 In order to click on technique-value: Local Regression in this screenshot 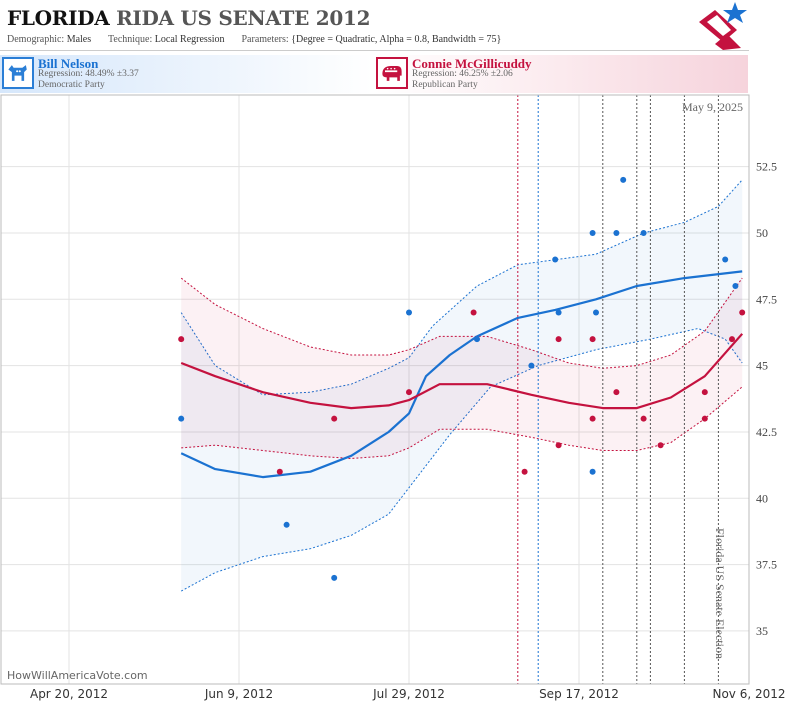, I will do `click(189, 39)`.